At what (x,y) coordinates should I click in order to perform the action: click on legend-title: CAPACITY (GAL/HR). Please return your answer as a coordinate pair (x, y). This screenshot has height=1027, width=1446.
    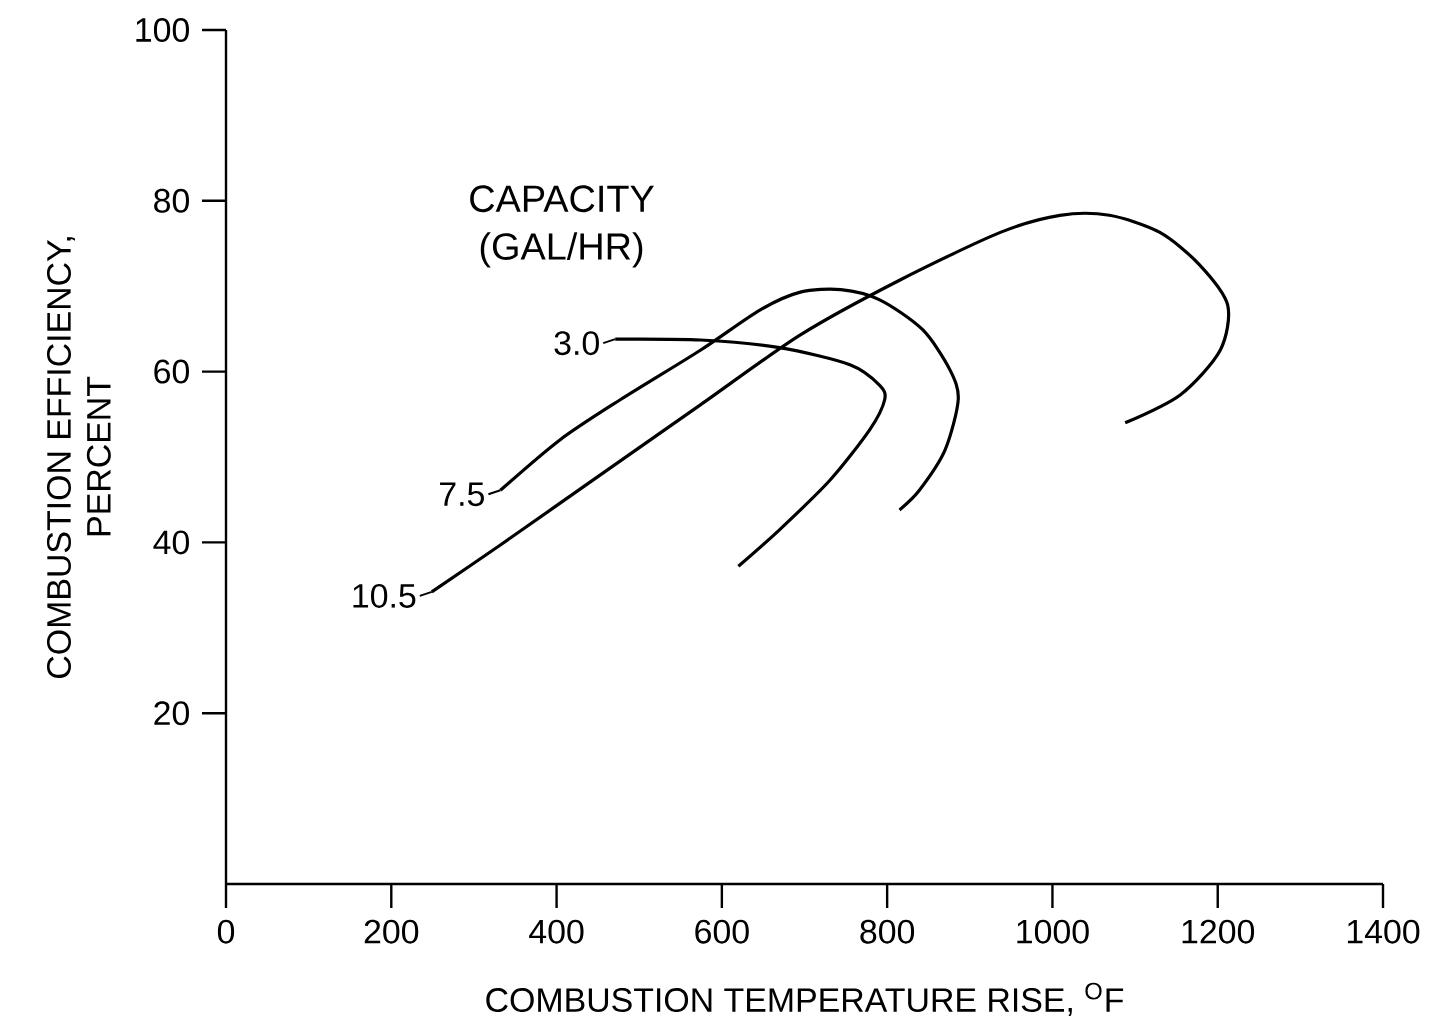
    Looking at the image, I should click on (562, 226).